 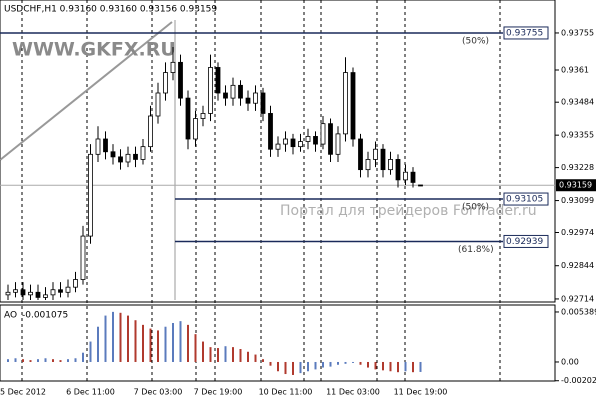 What do you see at coordinates (45, 316) in the screenshot?
I see `indicator-value: -0.001075` at bounding box center [45, 316].